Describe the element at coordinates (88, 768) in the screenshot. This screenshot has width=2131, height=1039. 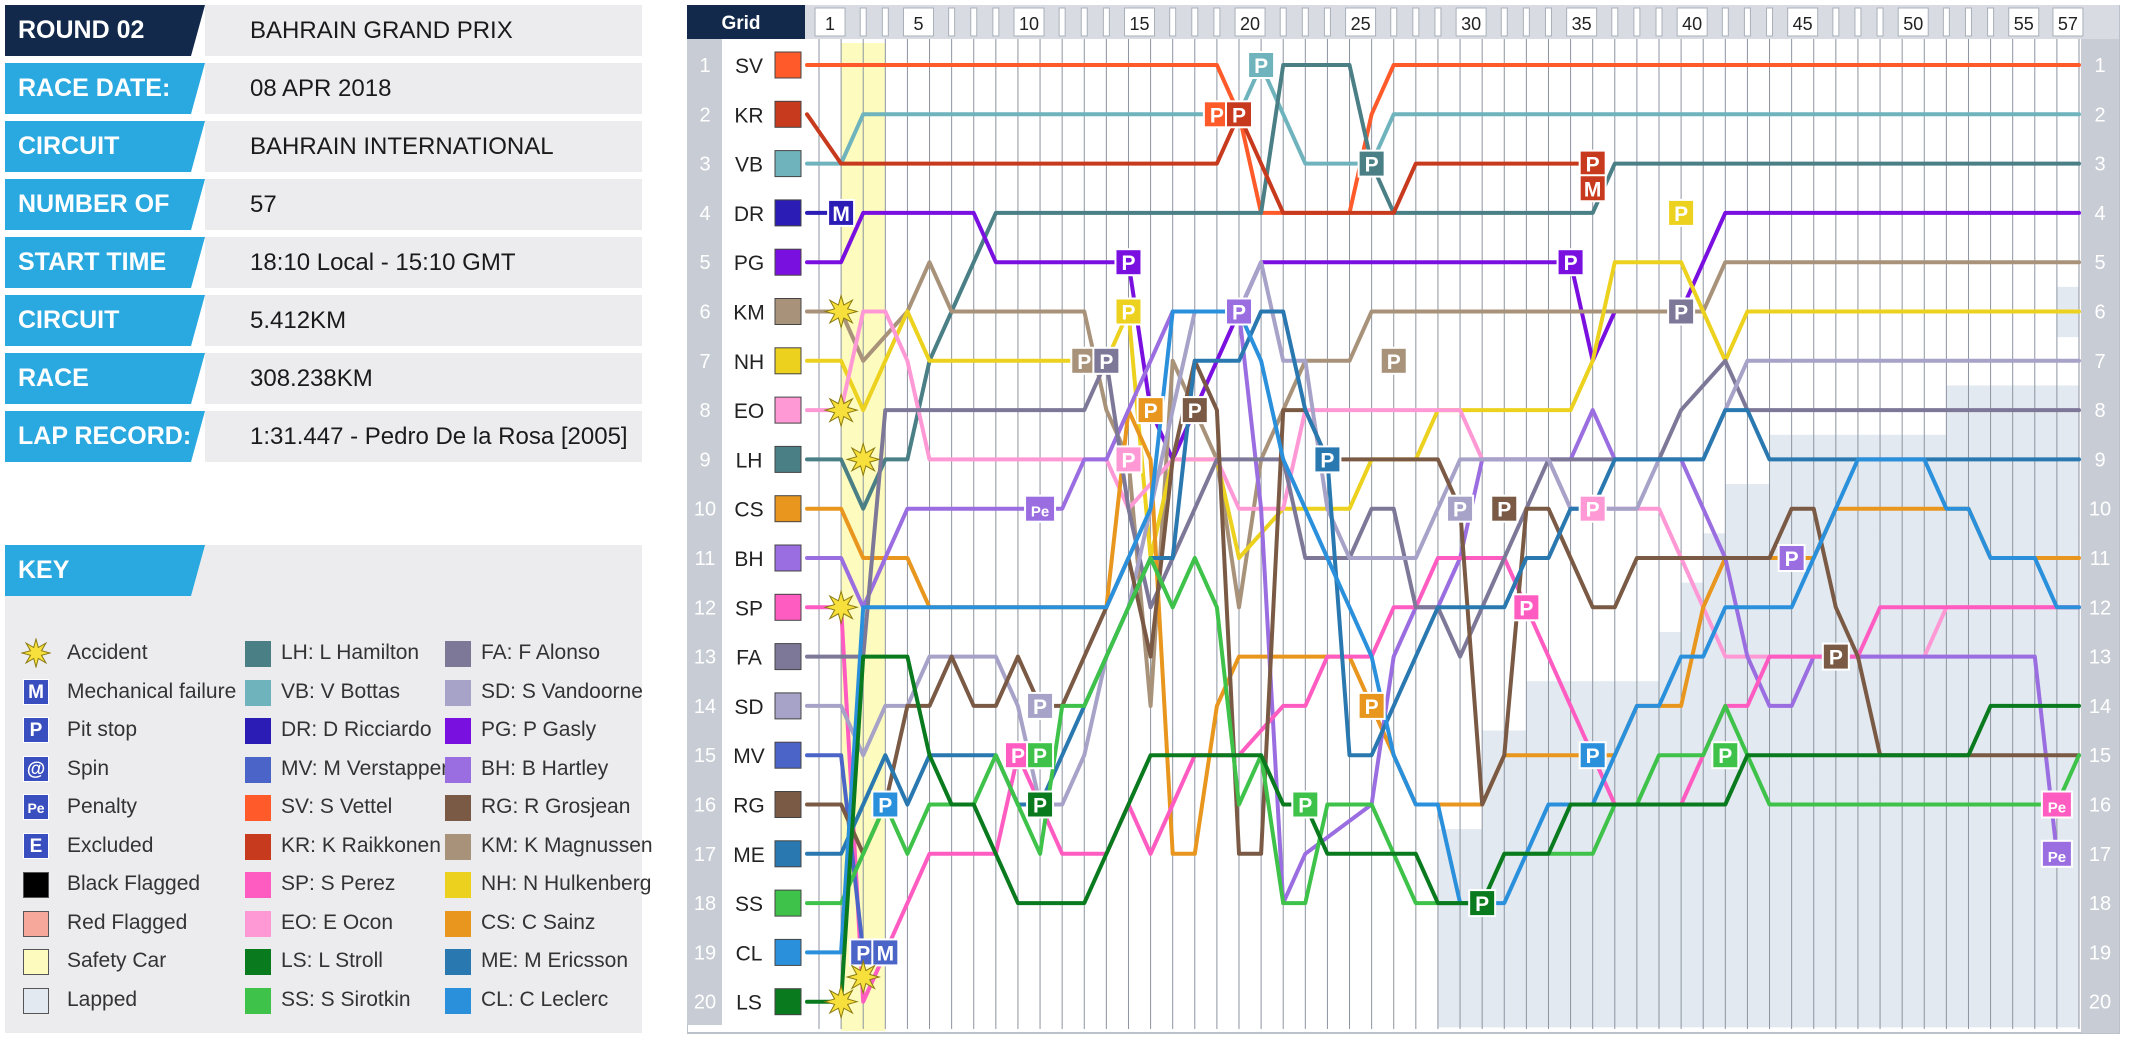
I see `legend-item-label: Spin` at that location.